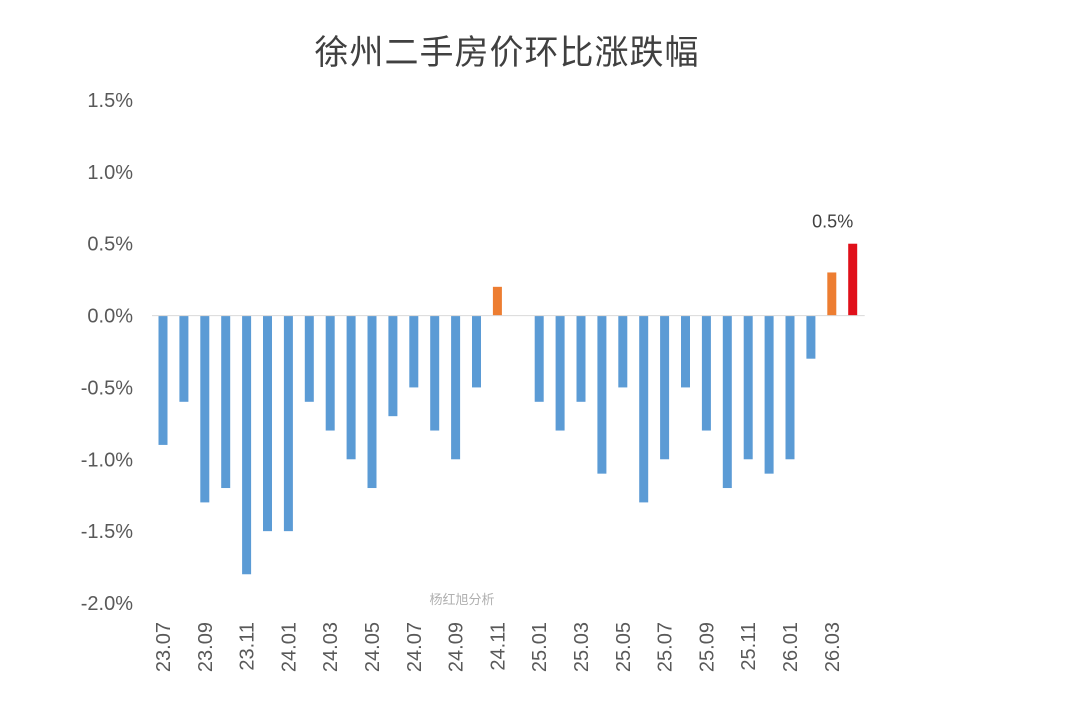  I want to click on y-tick-label: -2.0%, so click(107, 604).